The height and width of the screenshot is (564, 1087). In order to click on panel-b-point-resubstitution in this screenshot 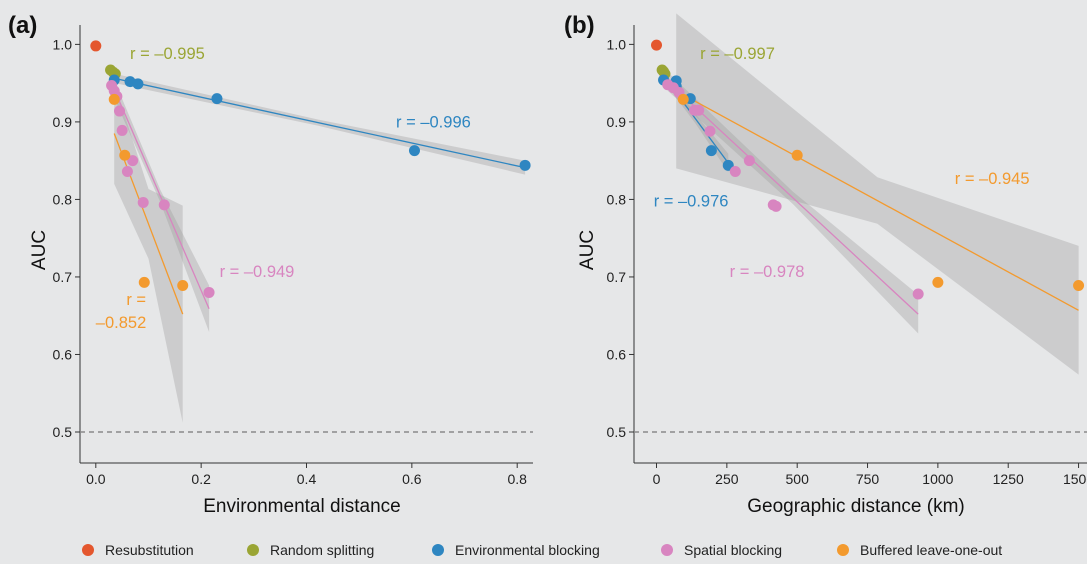, I will do `click(657, 45)`.